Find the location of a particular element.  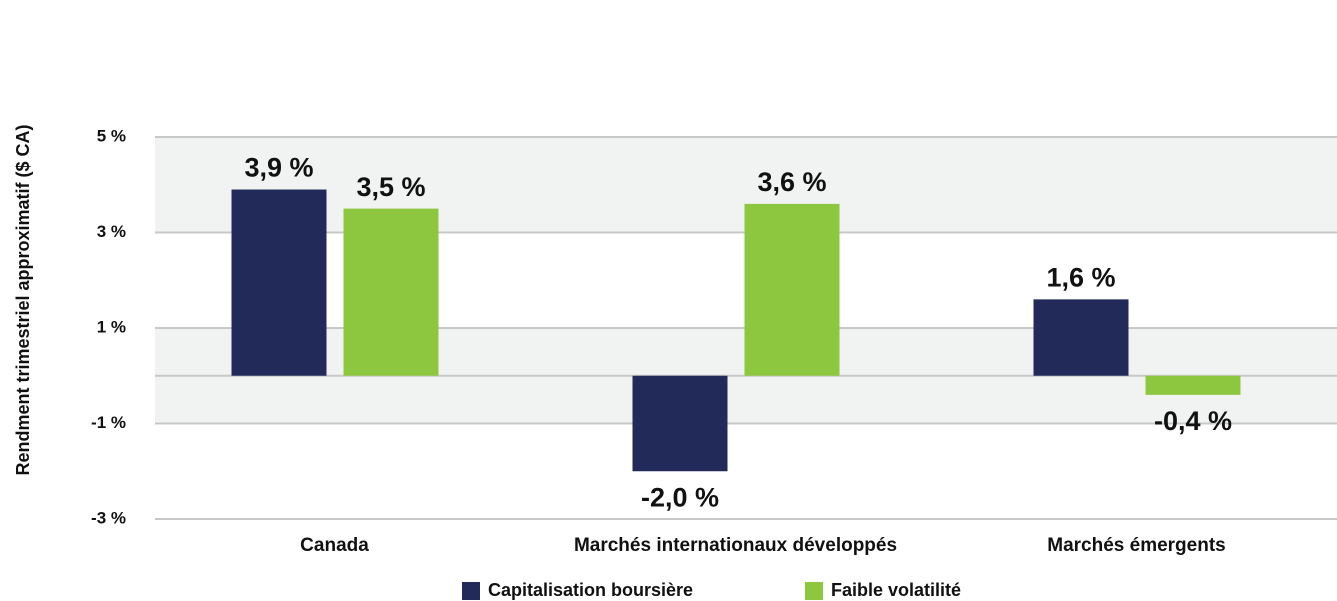

y-tick-label: -1 % is located at coordinates (108, 422).